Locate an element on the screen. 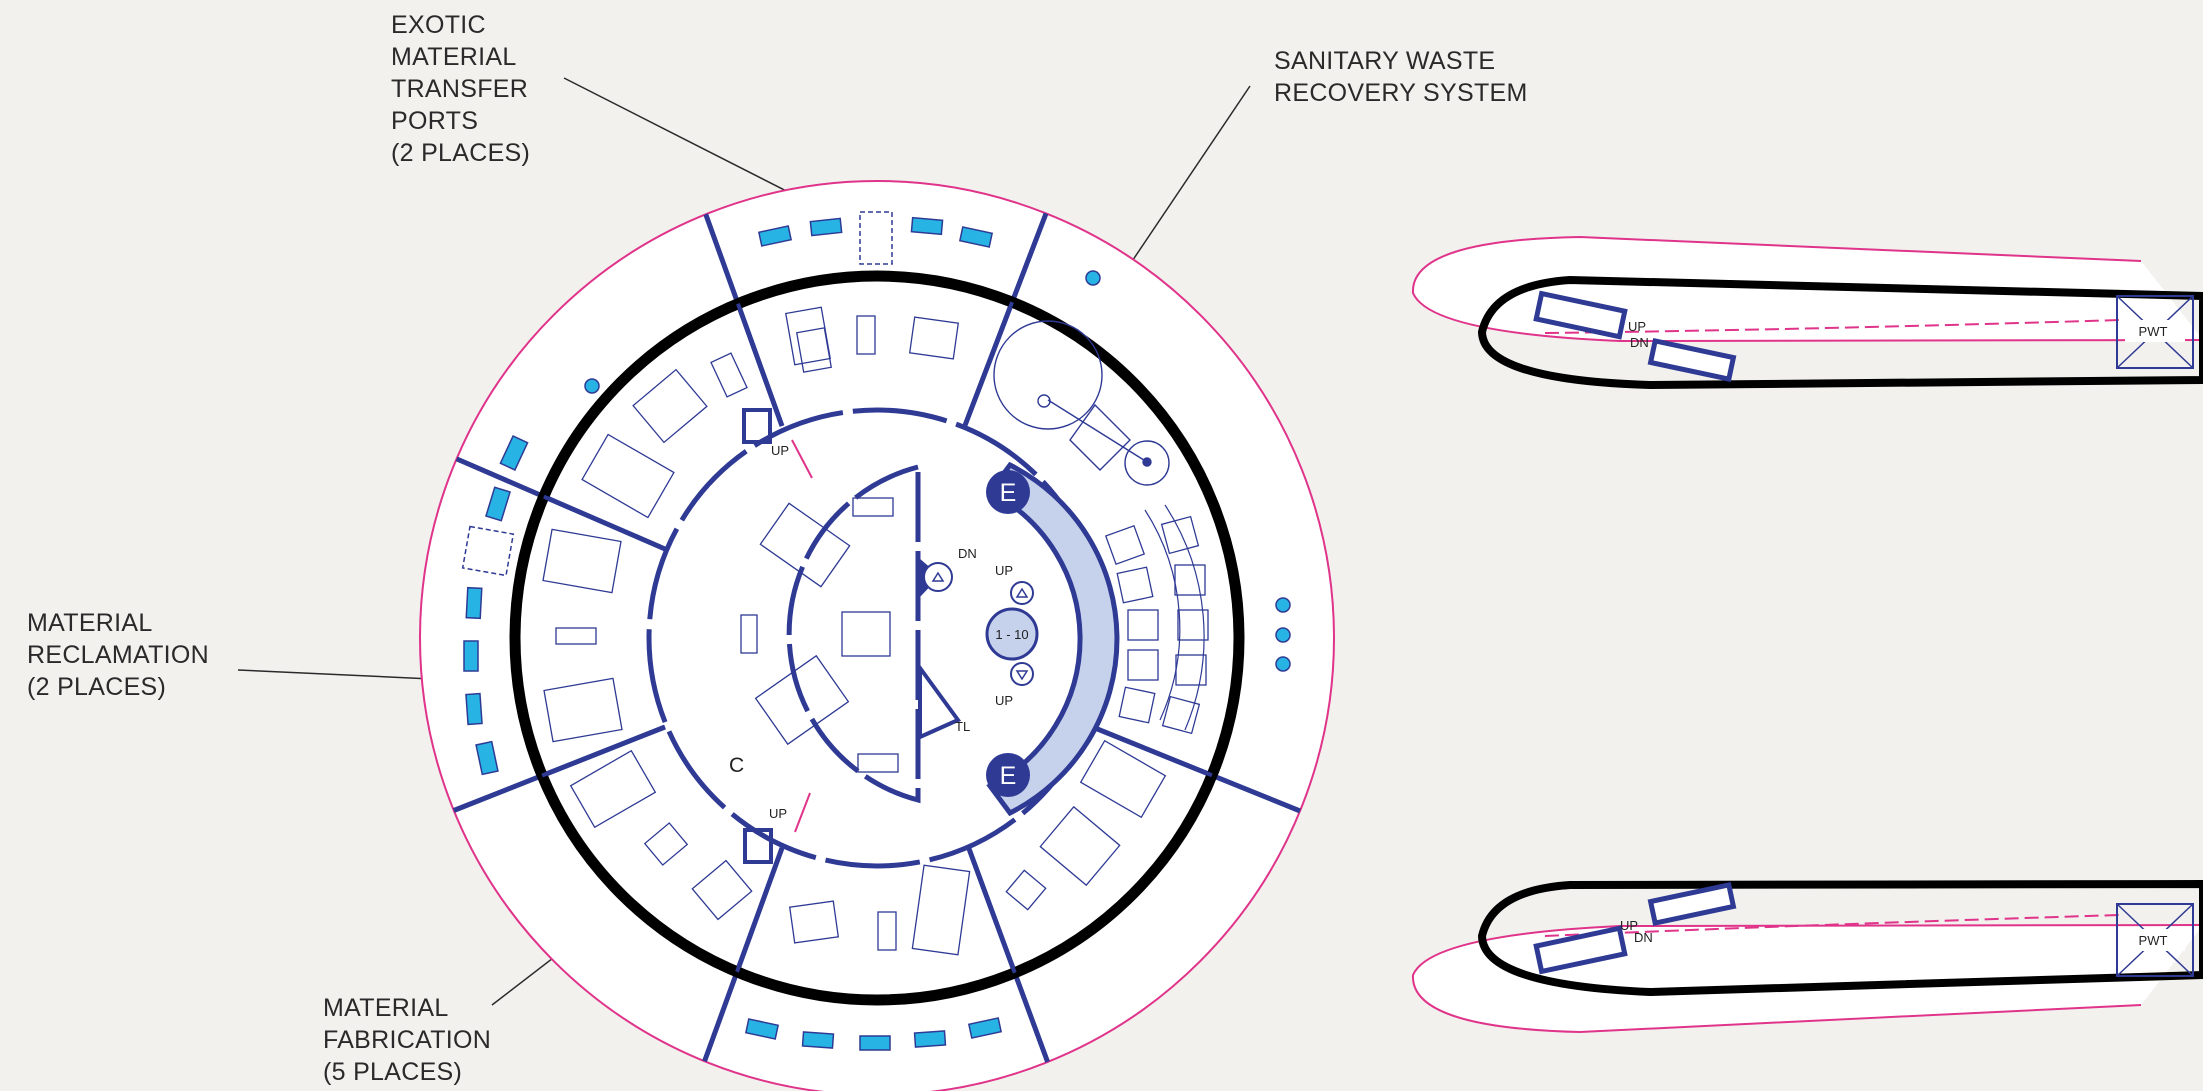 This screenshot has width=2203, height=1091. callout-material-reclamation: MATERIAL RECLAMATION (2 PLACES) is located at coordinates (118, 655).